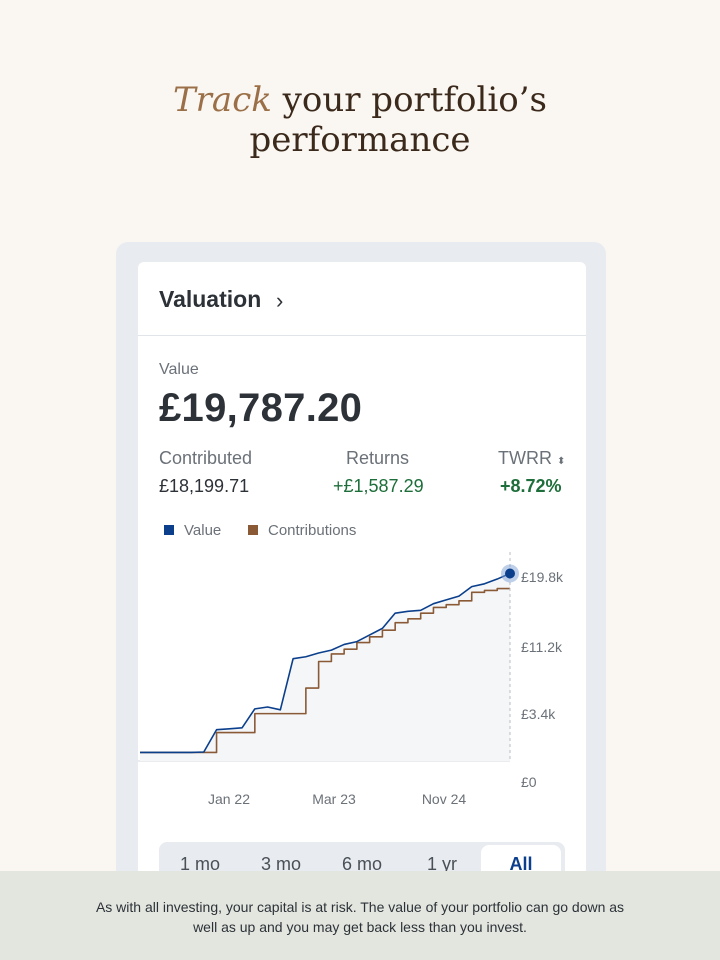  What do you see at coordinates (325, 670) in the screenshot?
I see `series-line-contributions` at bounding box center [325, 670].